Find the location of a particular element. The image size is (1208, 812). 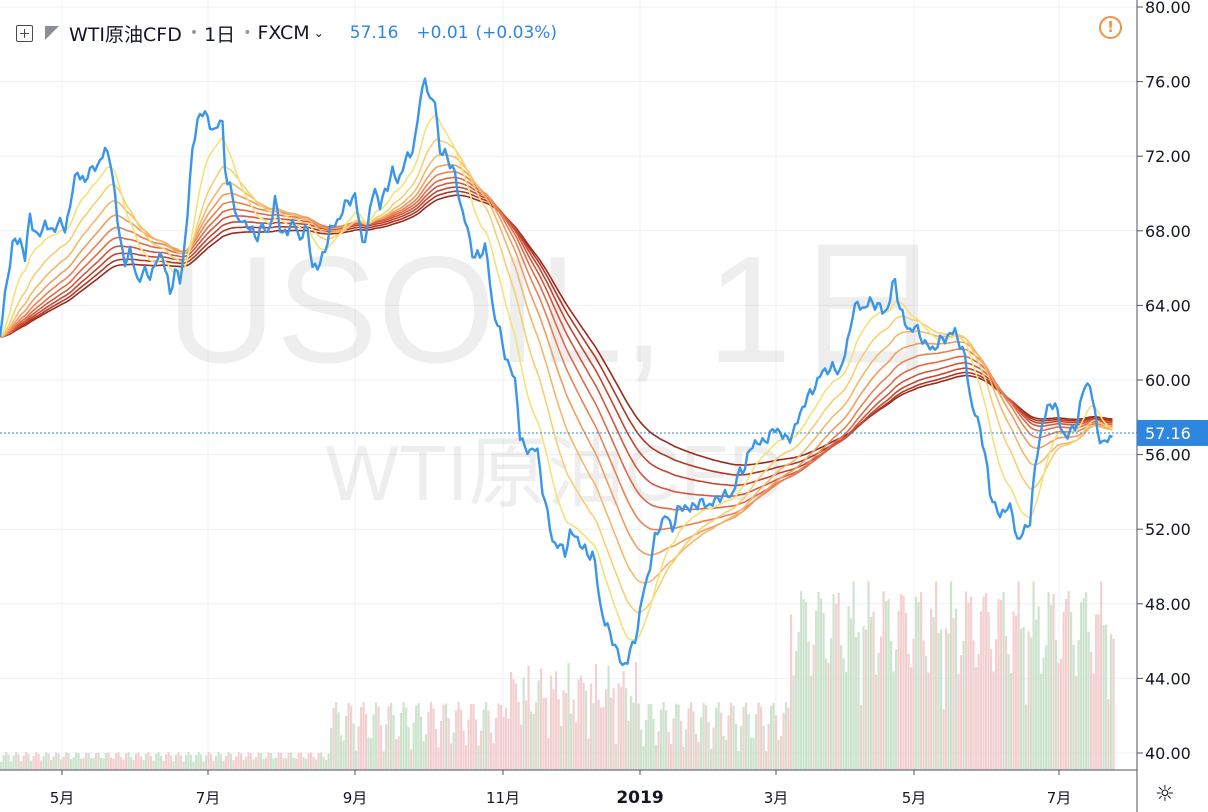

symbol-name: WTI原油CFD is located at coordinates (125, 34).